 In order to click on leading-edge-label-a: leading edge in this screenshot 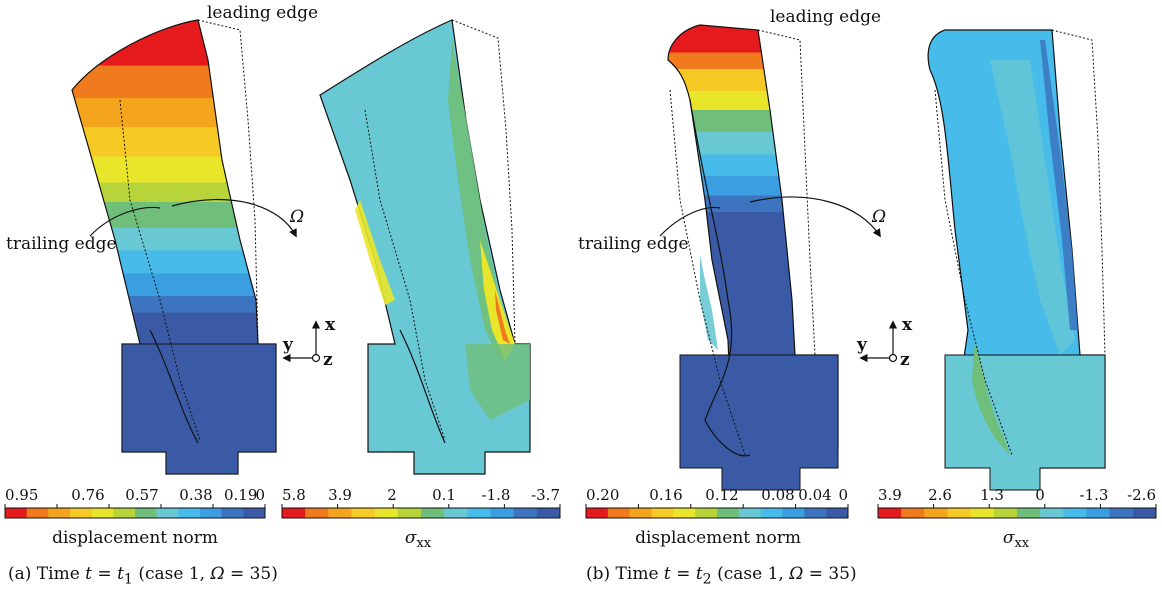, I will do `click(262, 13)`.